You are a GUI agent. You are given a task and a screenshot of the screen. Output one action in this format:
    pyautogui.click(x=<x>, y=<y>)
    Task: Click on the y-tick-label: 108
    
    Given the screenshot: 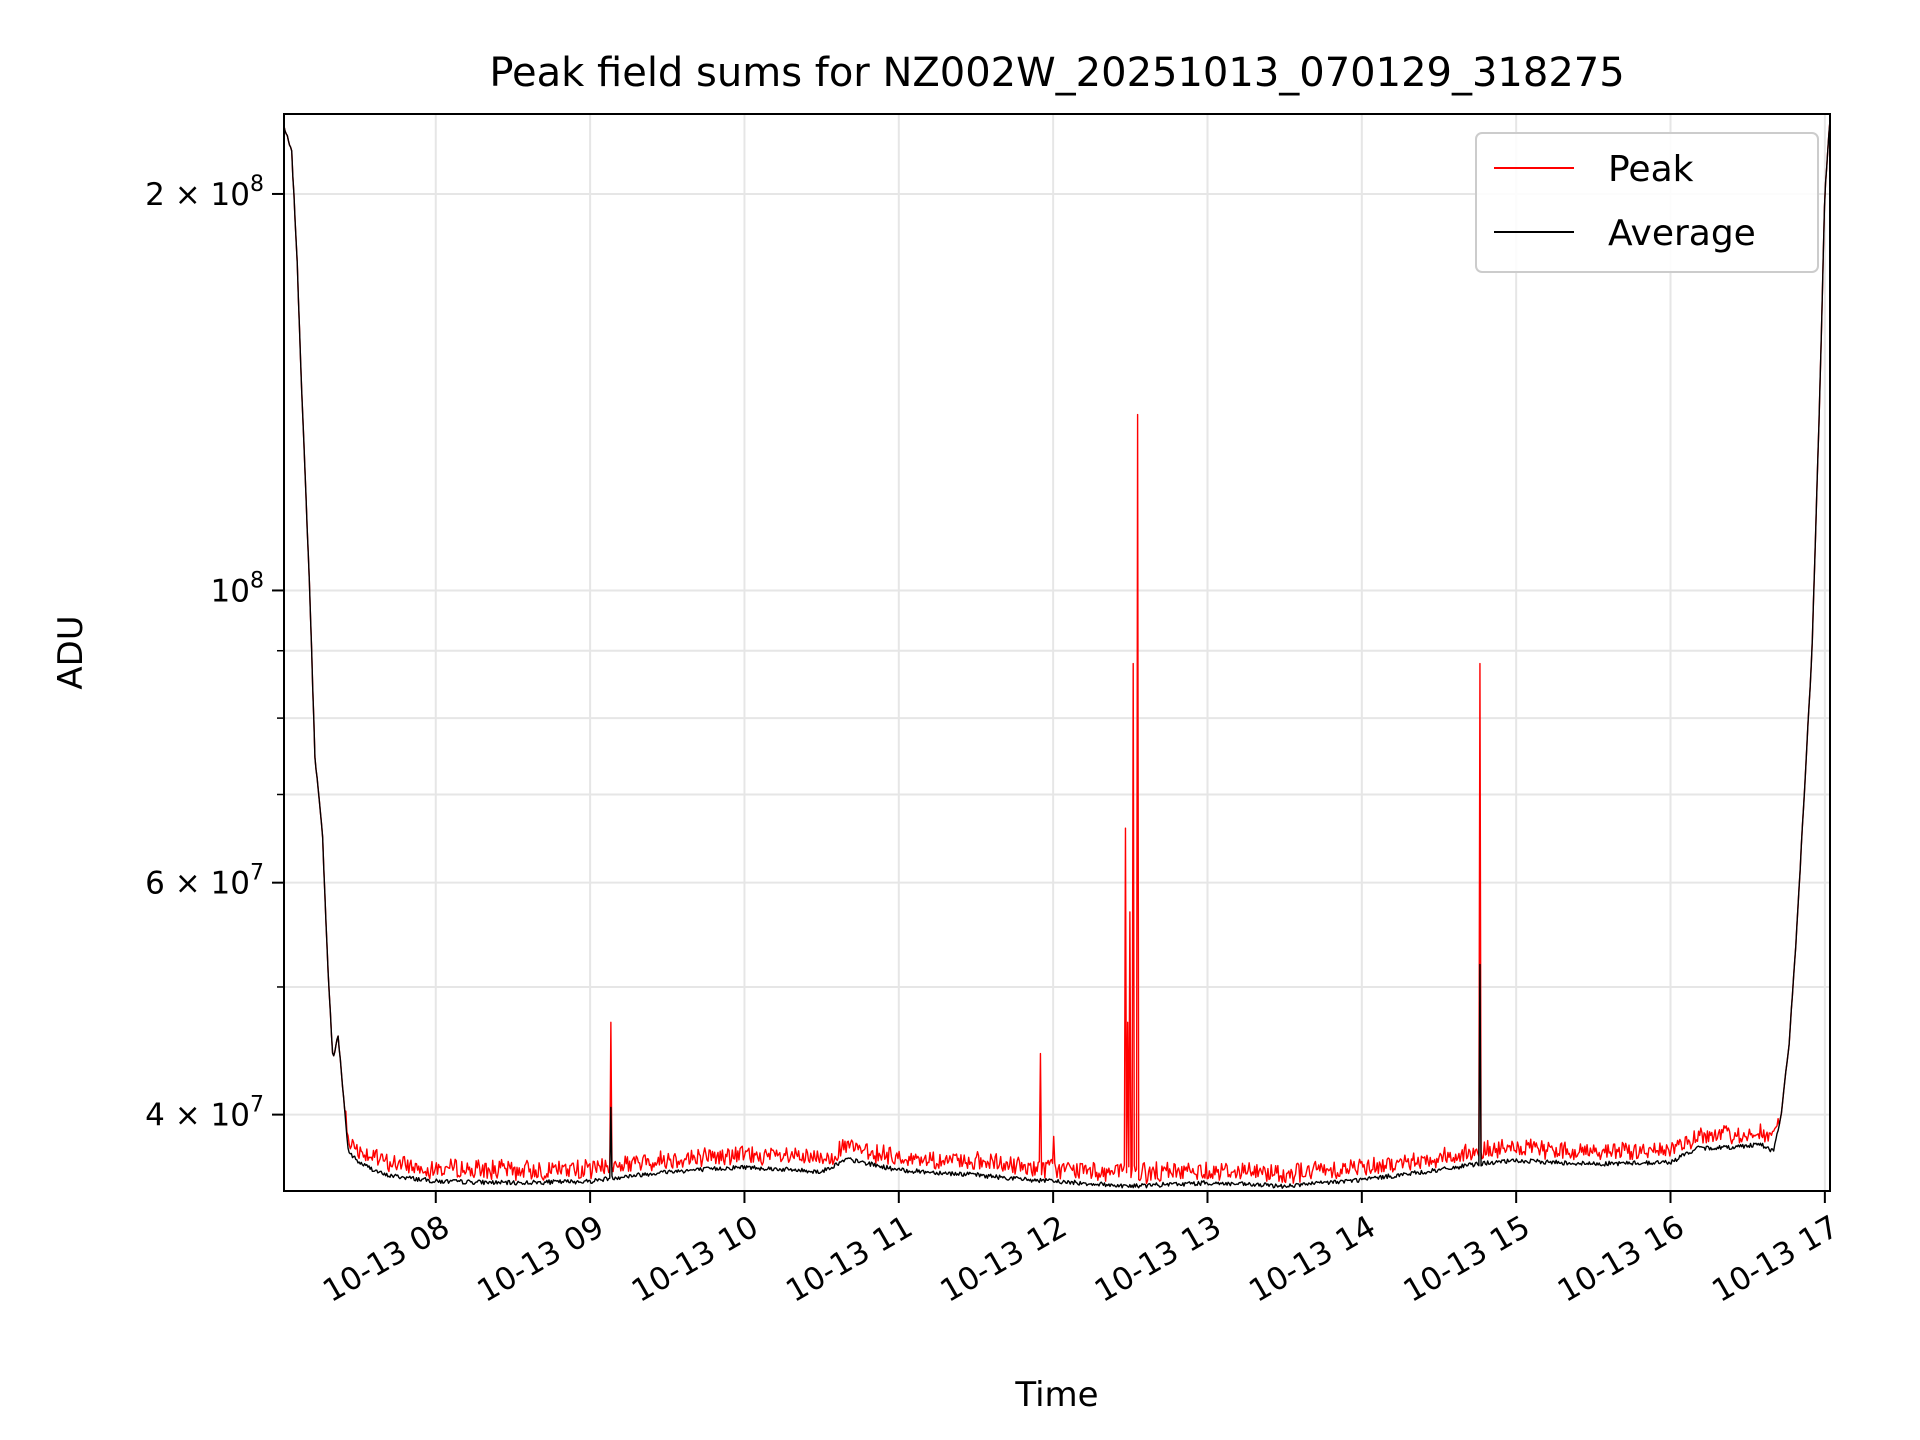 What is the action you would take?
    pyautogui.click(x=237, y=588)
    